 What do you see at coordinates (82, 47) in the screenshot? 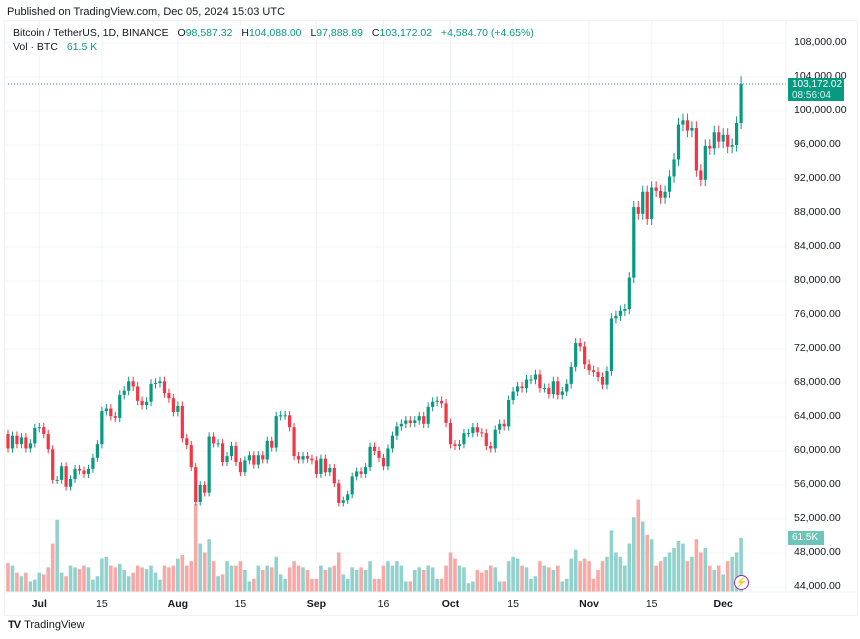
I see `volume-value: 61.5 K` at bounding box center [82, 47].